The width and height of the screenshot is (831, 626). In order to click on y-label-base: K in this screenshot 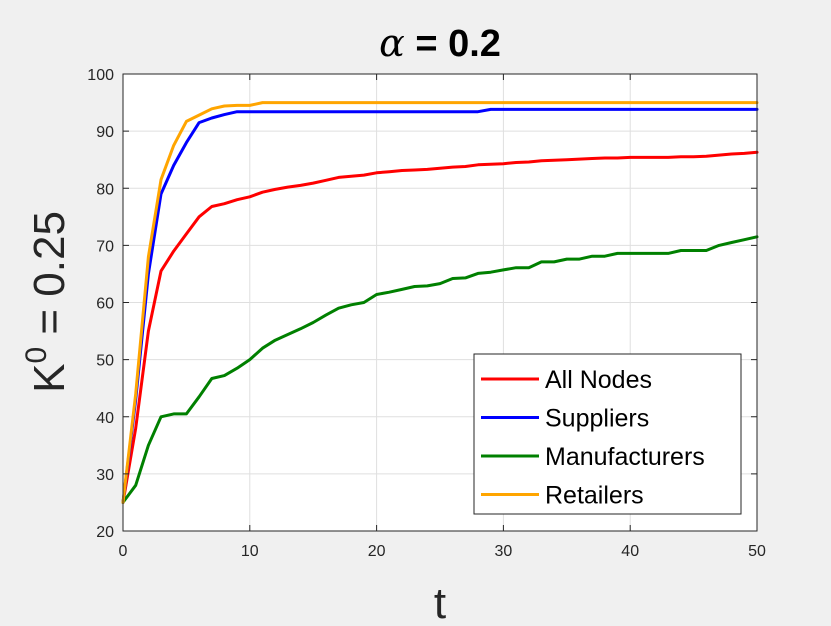, I will do `click(49, 378)`.